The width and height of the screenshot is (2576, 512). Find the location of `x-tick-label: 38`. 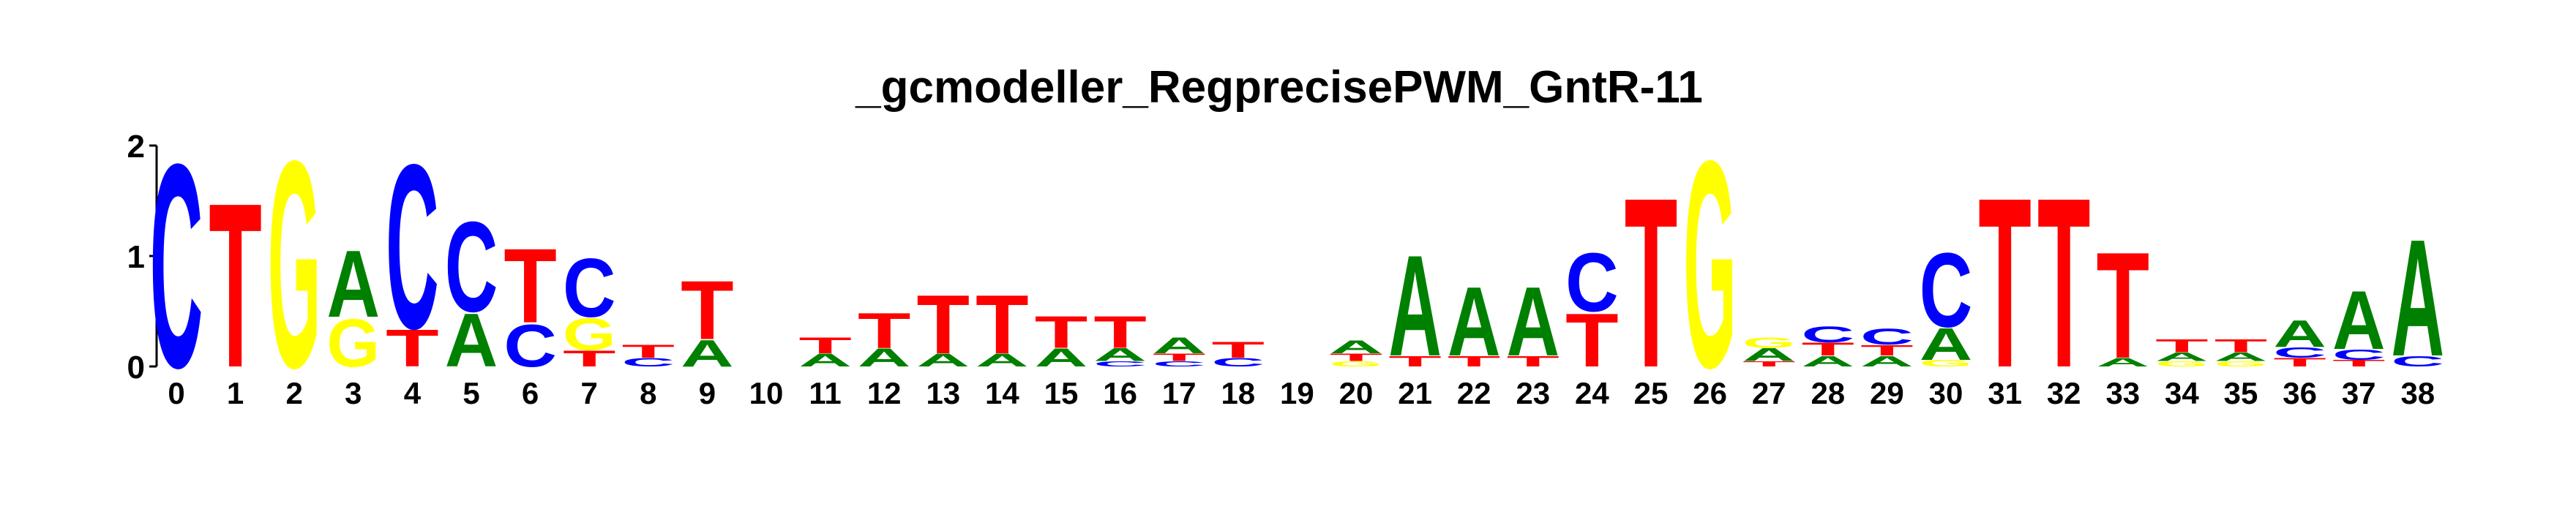

x-tick-label: 38 is located at coordinates (2417, 393).